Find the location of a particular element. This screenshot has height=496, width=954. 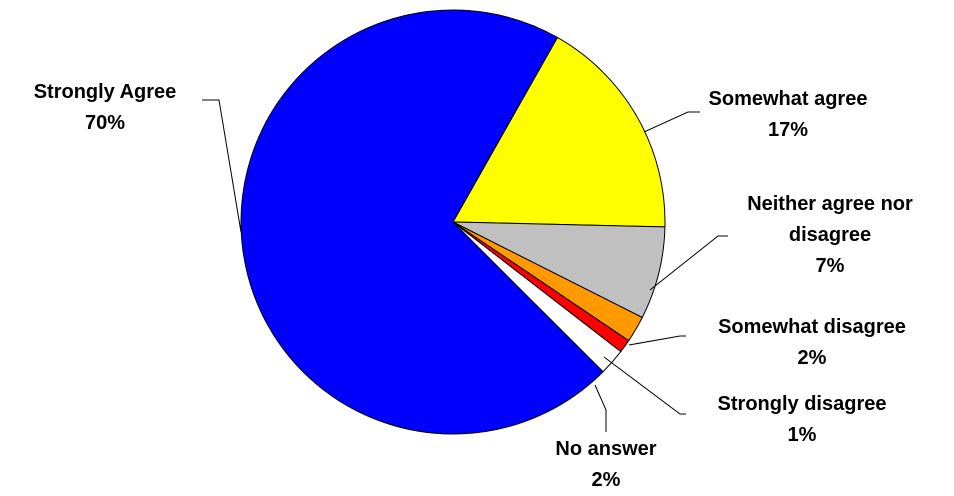

slice-percent-label: 1% is located at coordinates (802, 435).